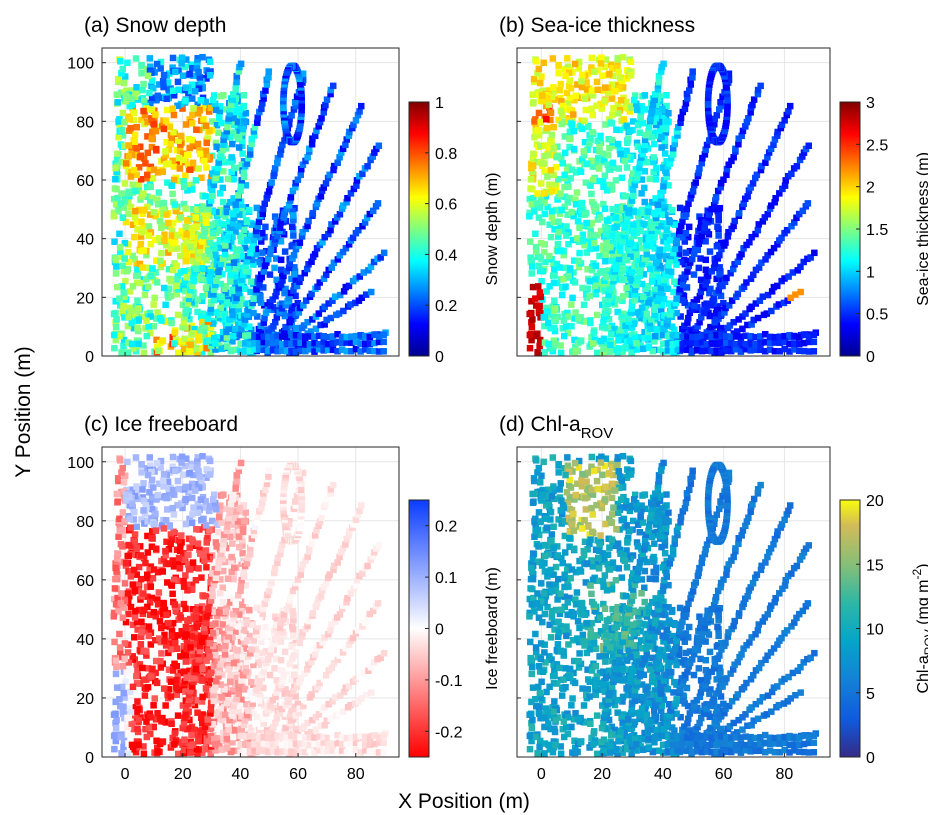 This screenshot has width=928, height=815. I want to click on y-tick-label: 60, so click(85, 181).